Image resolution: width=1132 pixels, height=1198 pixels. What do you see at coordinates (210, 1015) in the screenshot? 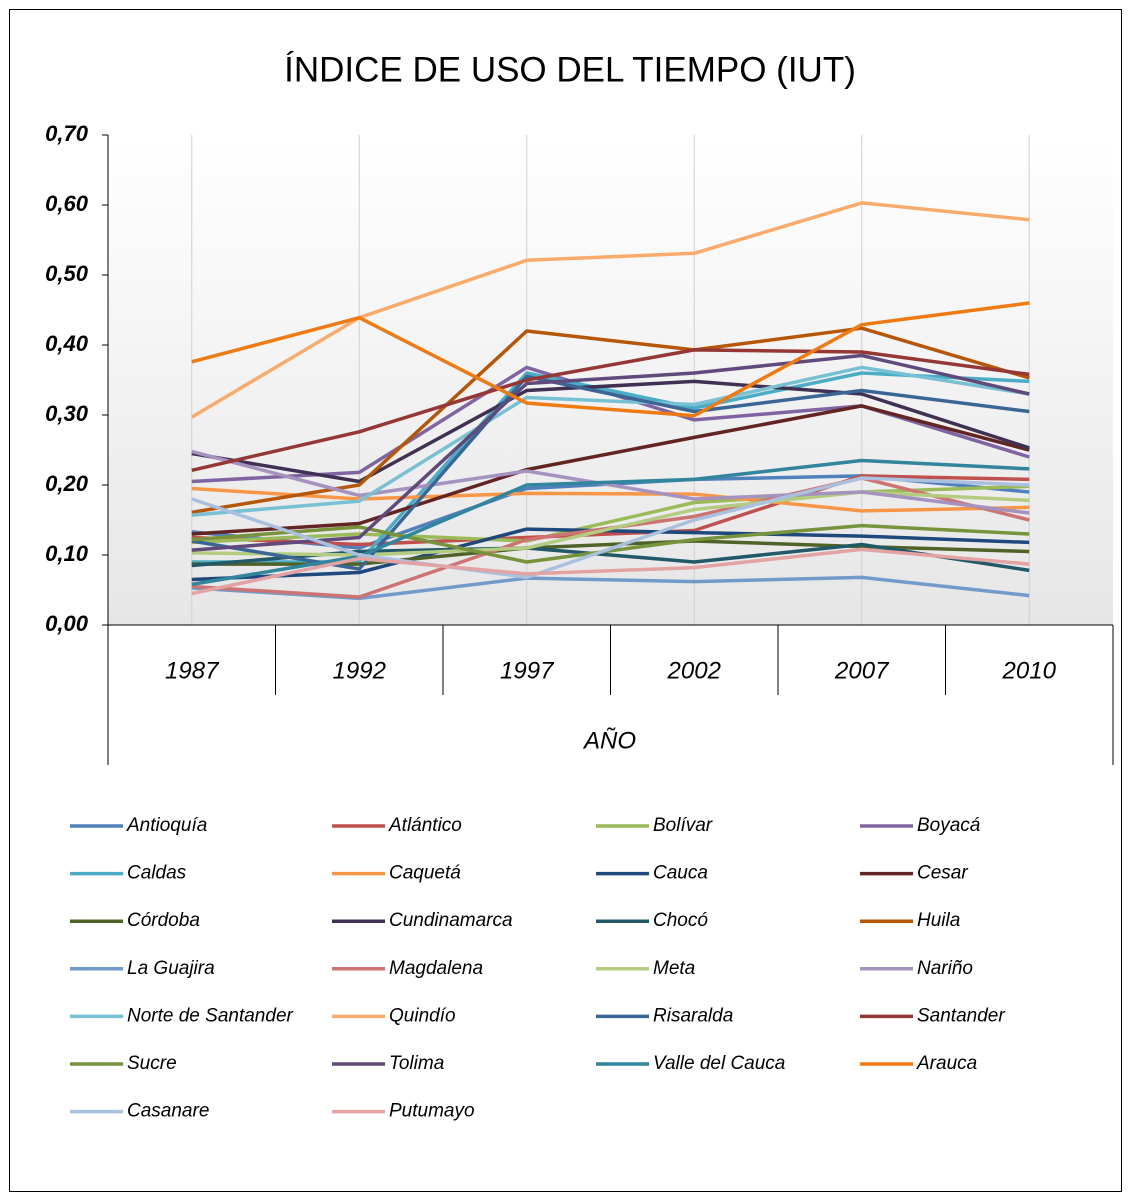
I see `legend-label: Norte de Santander` at bounding box center [210, 1015].